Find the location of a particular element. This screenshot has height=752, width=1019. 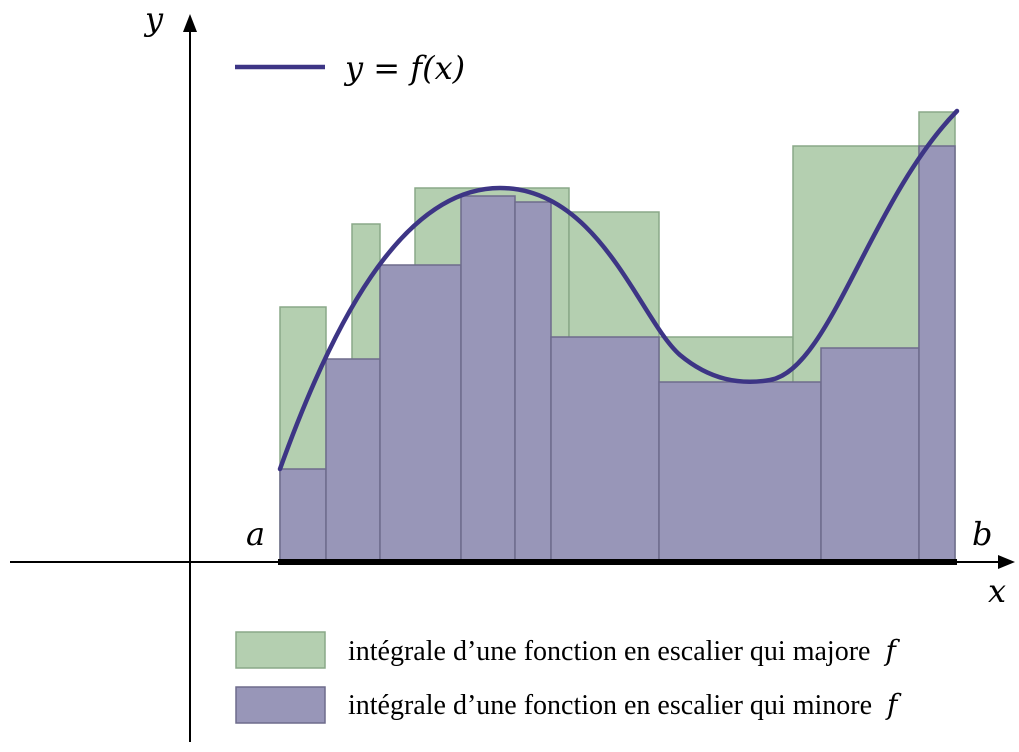

y-axis-label: y is located at coordinates (153, 19).